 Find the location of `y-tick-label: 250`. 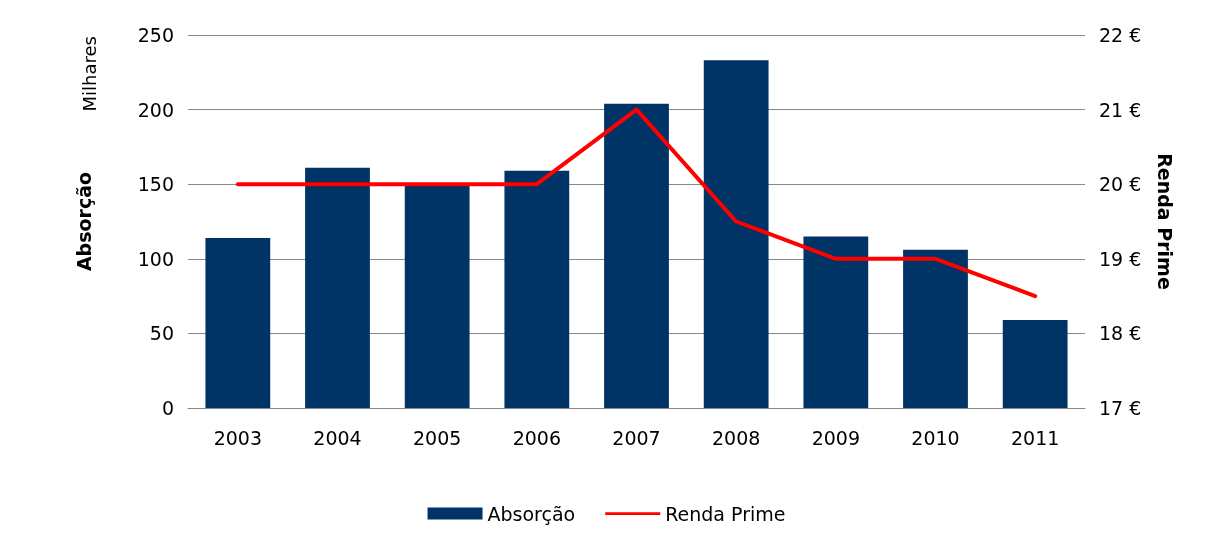

y-tick-label: 250 is located at coordinates (155, 35).